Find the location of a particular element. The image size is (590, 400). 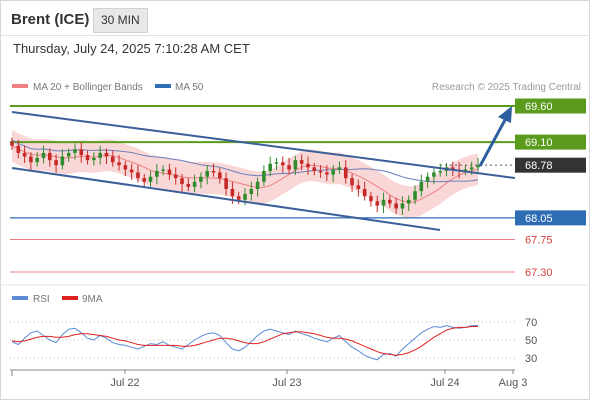

x-tick-label: Jul 24 is located at coordinates (444, 383).